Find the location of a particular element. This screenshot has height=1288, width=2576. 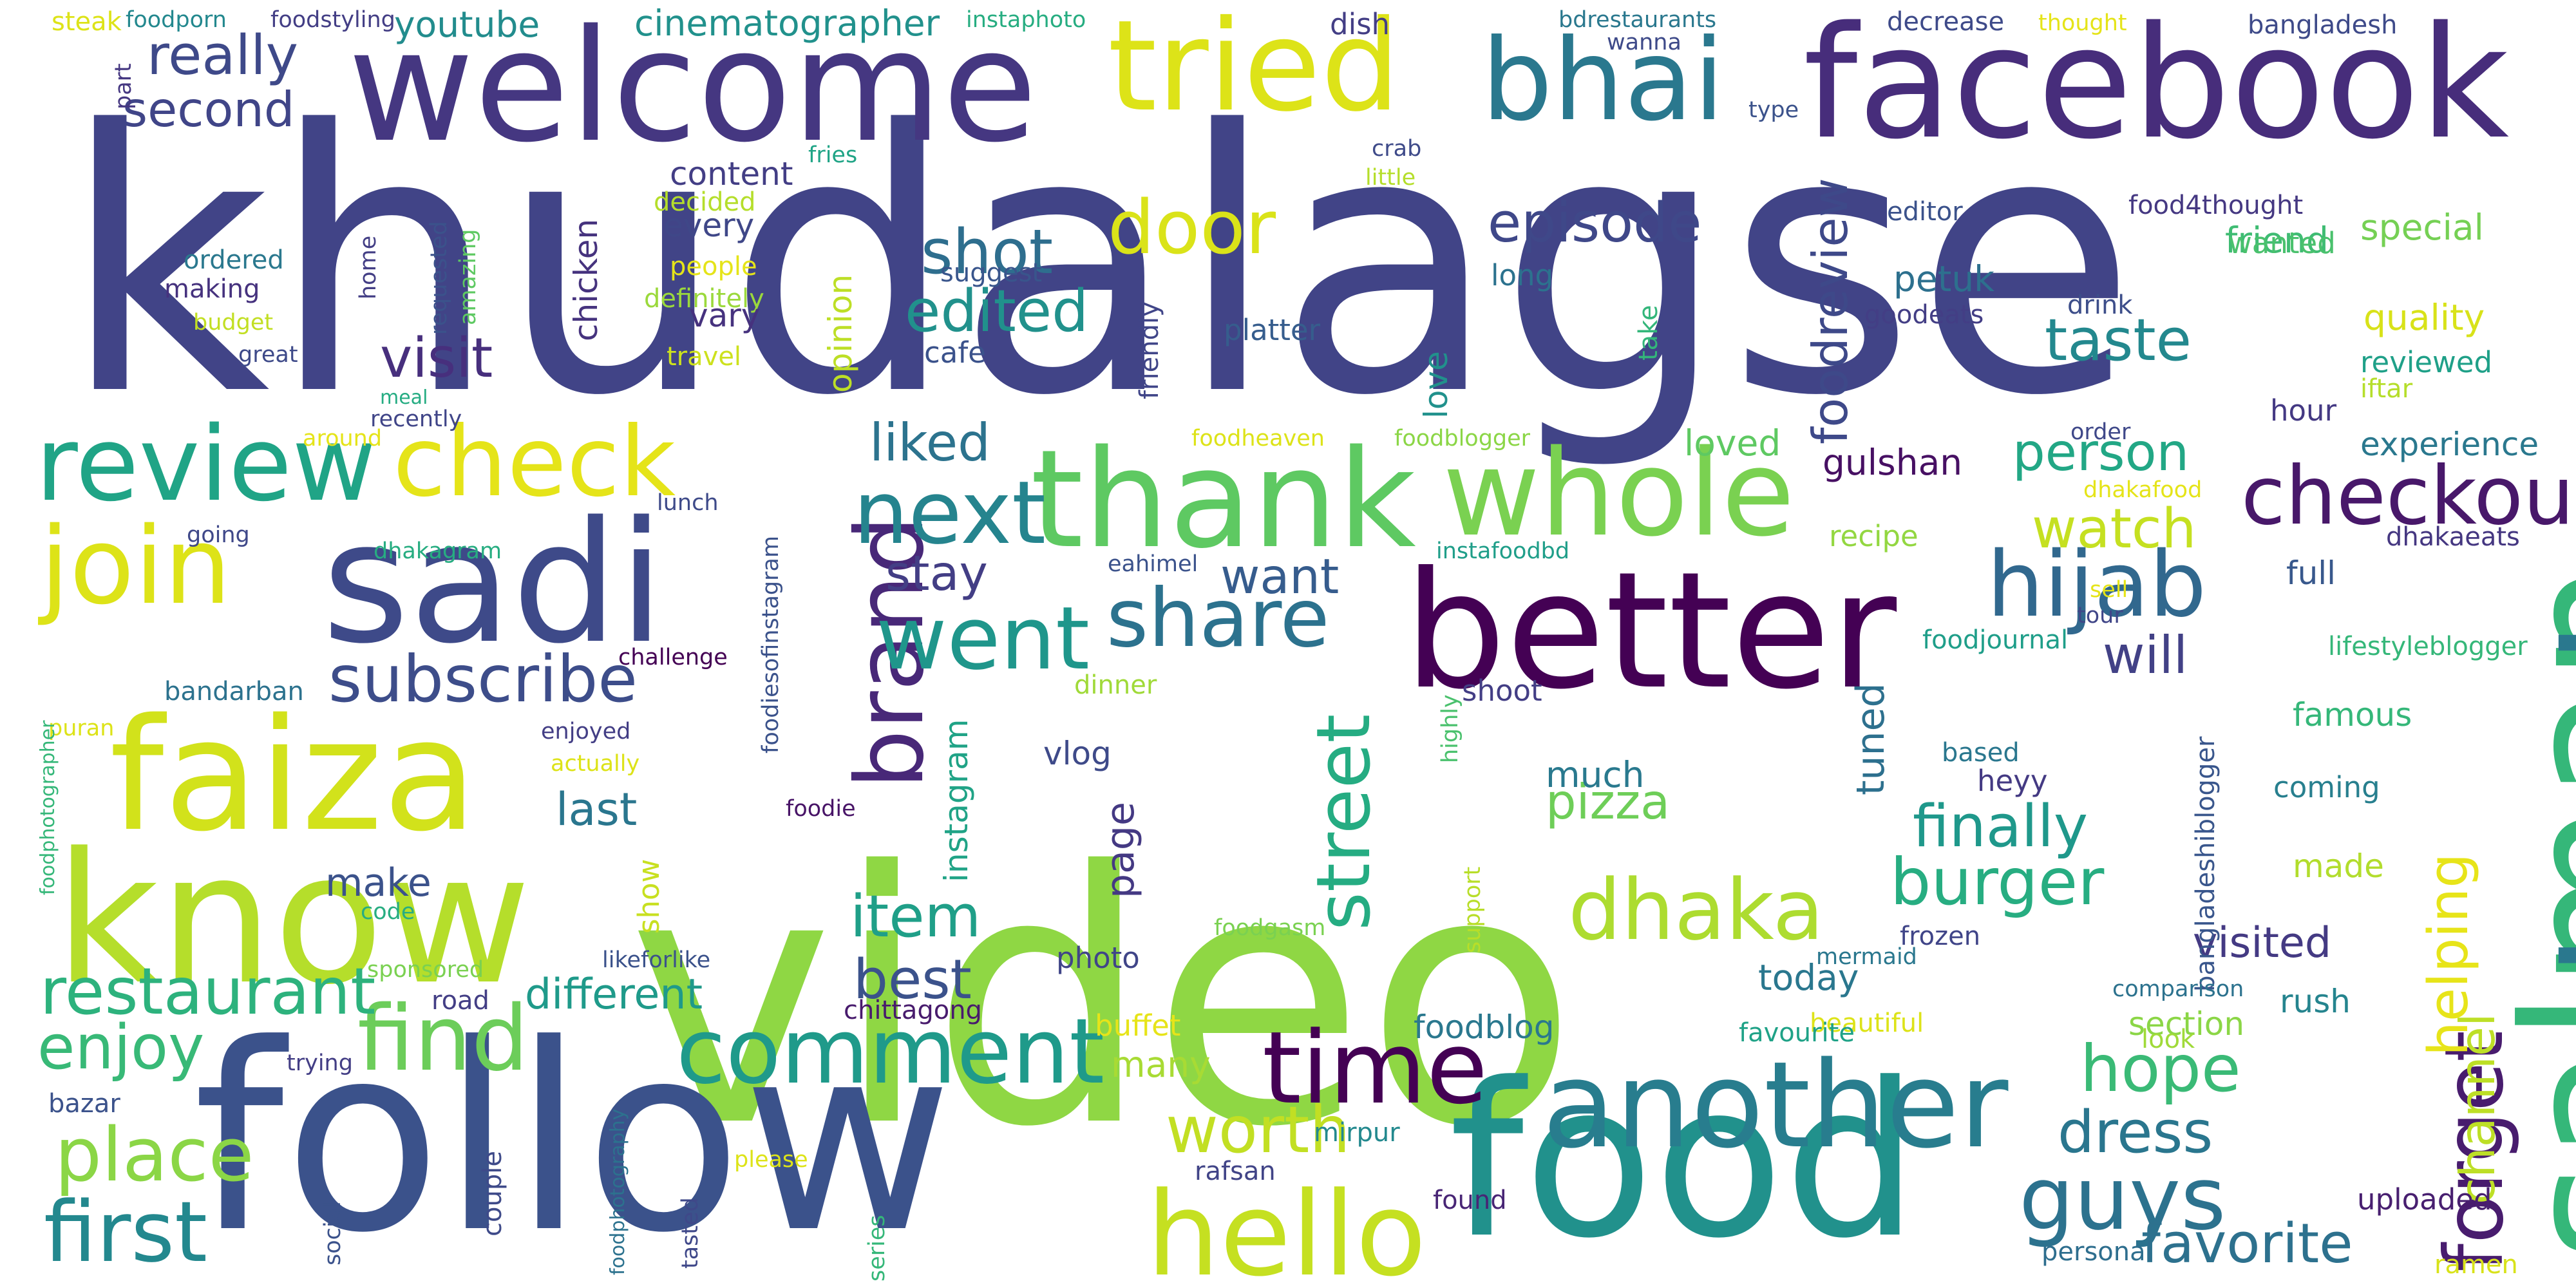

word-look: look is located at coordinates (2168, 1039).